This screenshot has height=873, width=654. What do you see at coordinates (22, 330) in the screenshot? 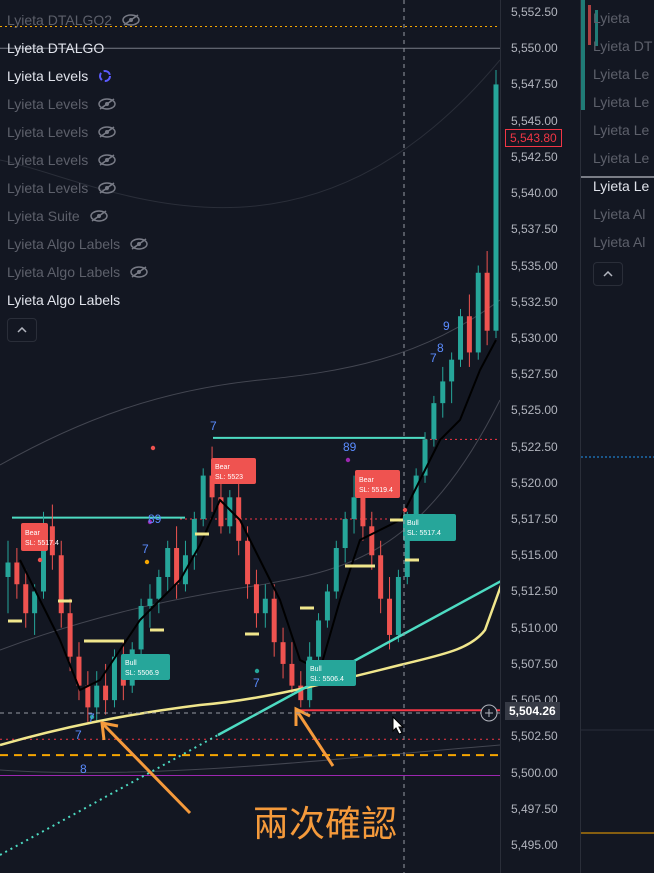
I see `legend-collapse-button` at bounding box center [22, 330].